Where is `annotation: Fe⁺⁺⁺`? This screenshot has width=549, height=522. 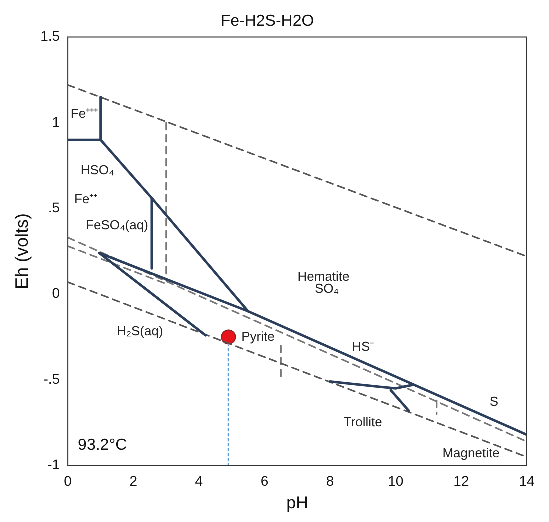
annotation: Fe⁺⁺⁺ is located at coordinates (84, 113).